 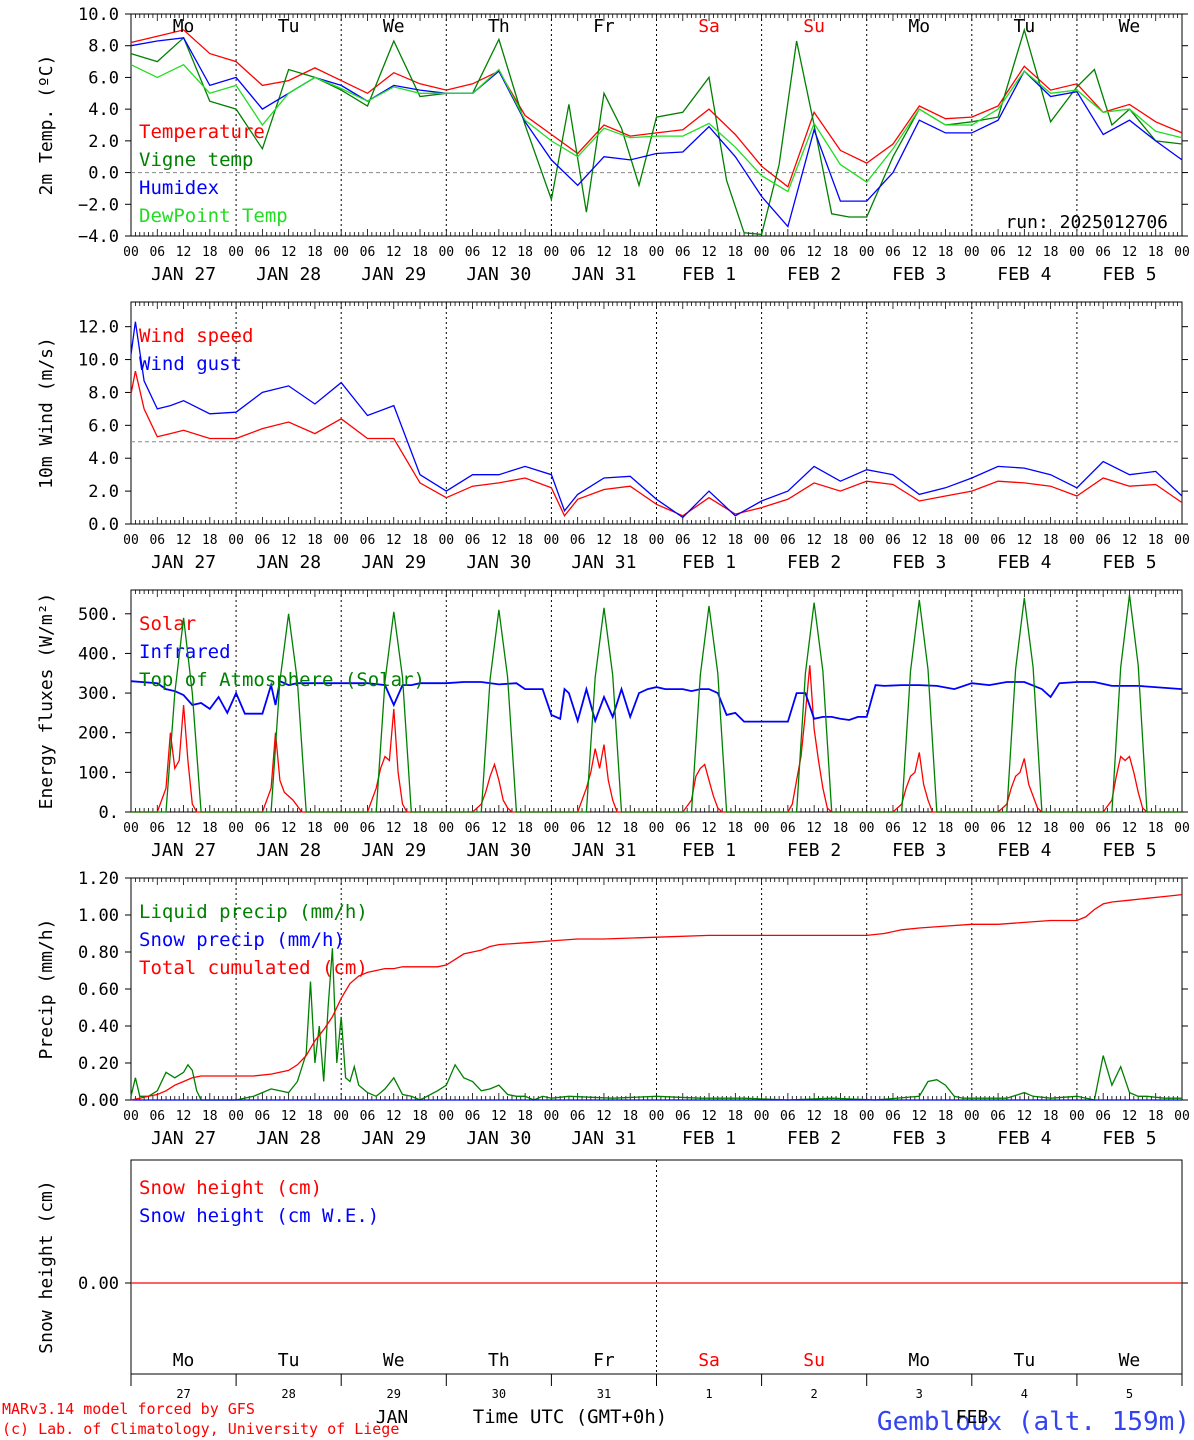 I want to click on day-number-label: 4, so click(x=1024, y=1394).